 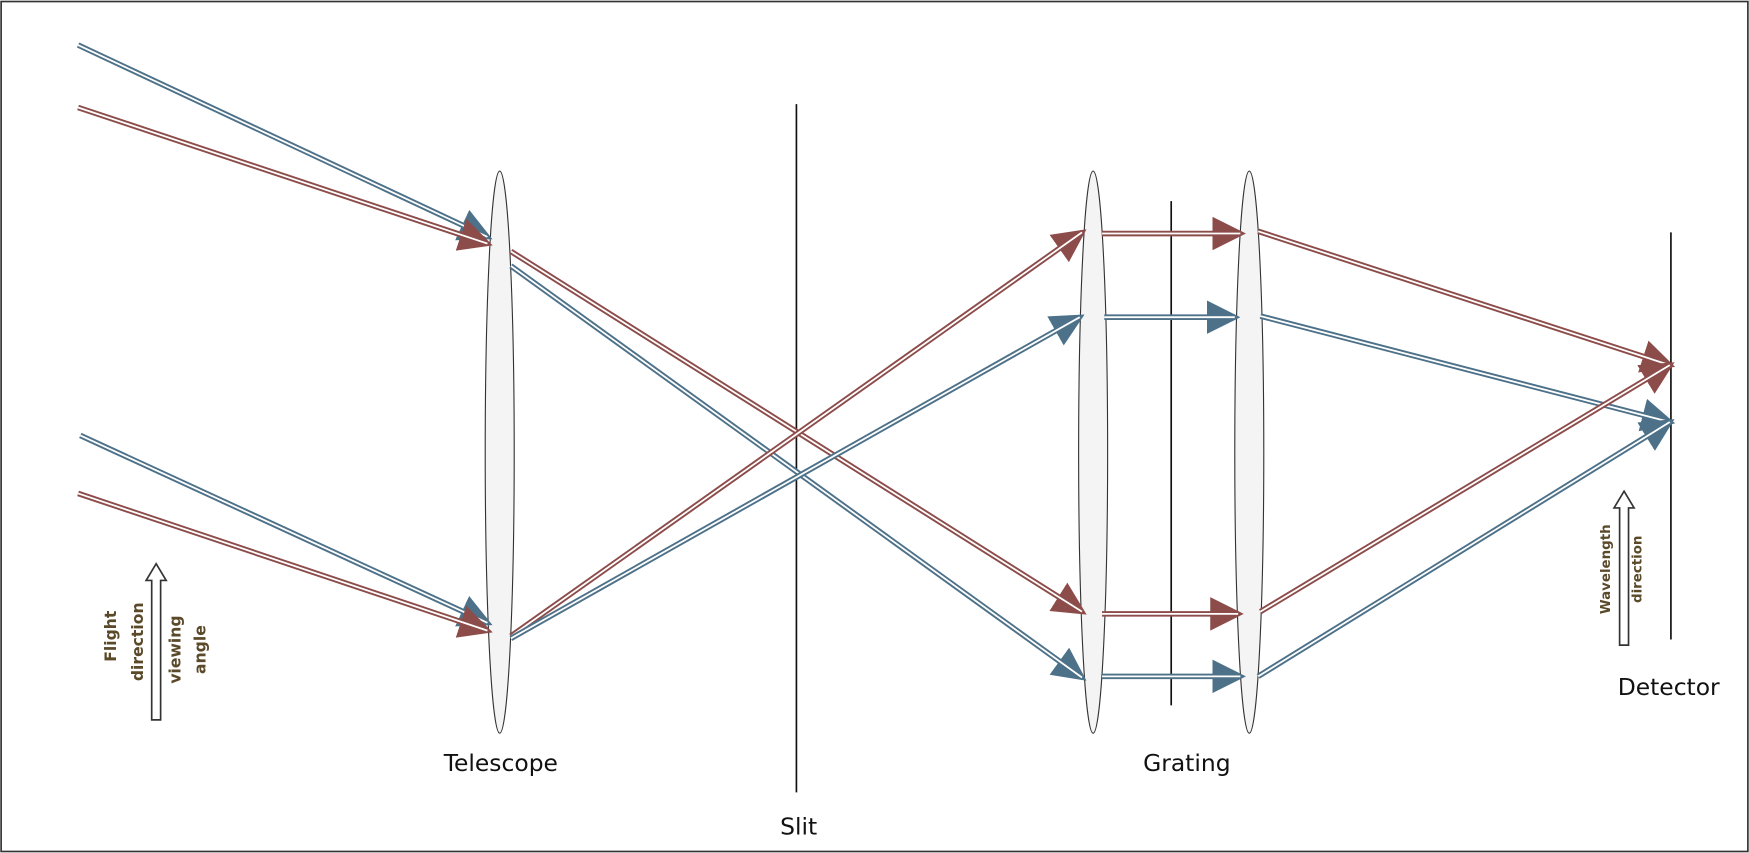 What do you see at coordinates (156, 641) in the screenshot?
I see `flight-arrow` at bounding box center [156, 641].